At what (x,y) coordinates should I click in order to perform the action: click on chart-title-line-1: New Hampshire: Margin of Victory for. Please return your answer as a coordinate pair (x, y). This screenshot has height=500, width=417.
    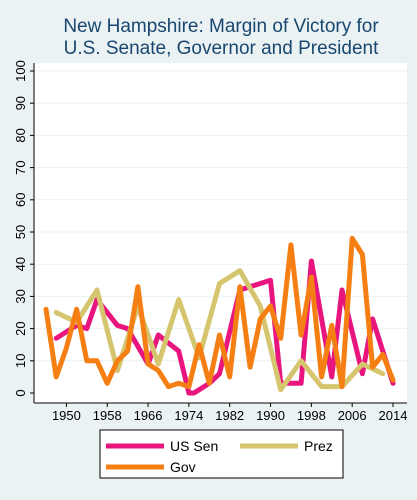
    Looking at the image, I should click on (221, 26).